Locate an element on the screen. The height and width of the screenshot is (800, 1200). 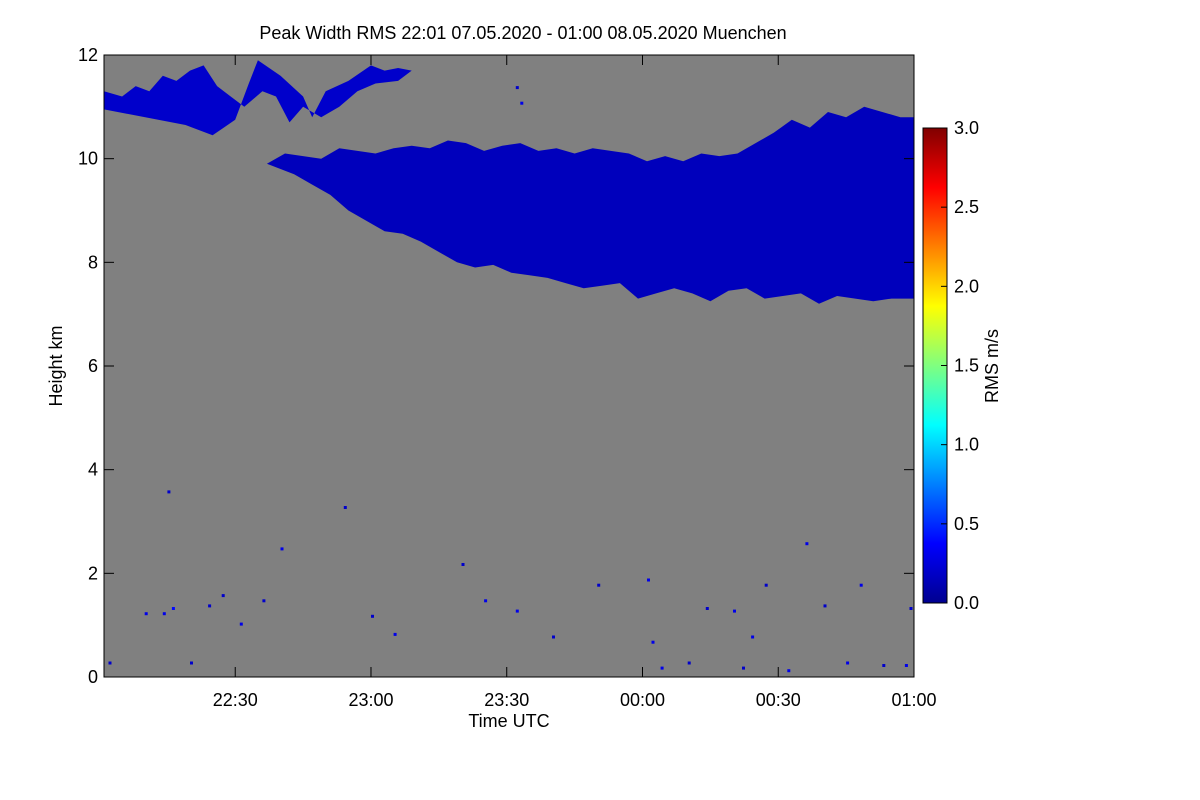
y-tick-label: 0 is located at coordinates (93, 677).